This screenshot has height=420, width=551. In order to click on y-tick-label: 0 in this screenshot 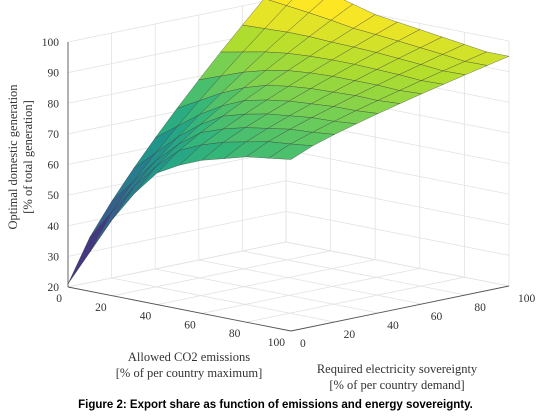, I will do `click(303, 344)`.